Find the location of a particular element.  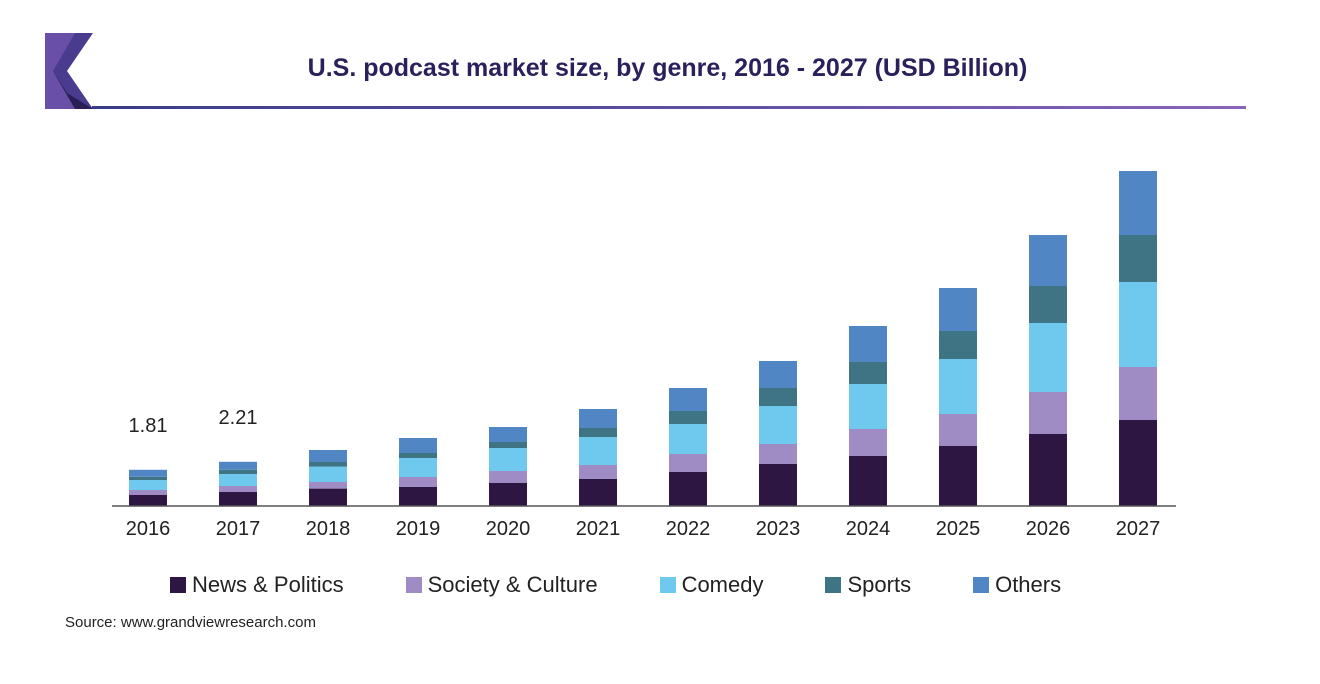

bar-segment-sports-2023 is located at coordinates (778, 397).